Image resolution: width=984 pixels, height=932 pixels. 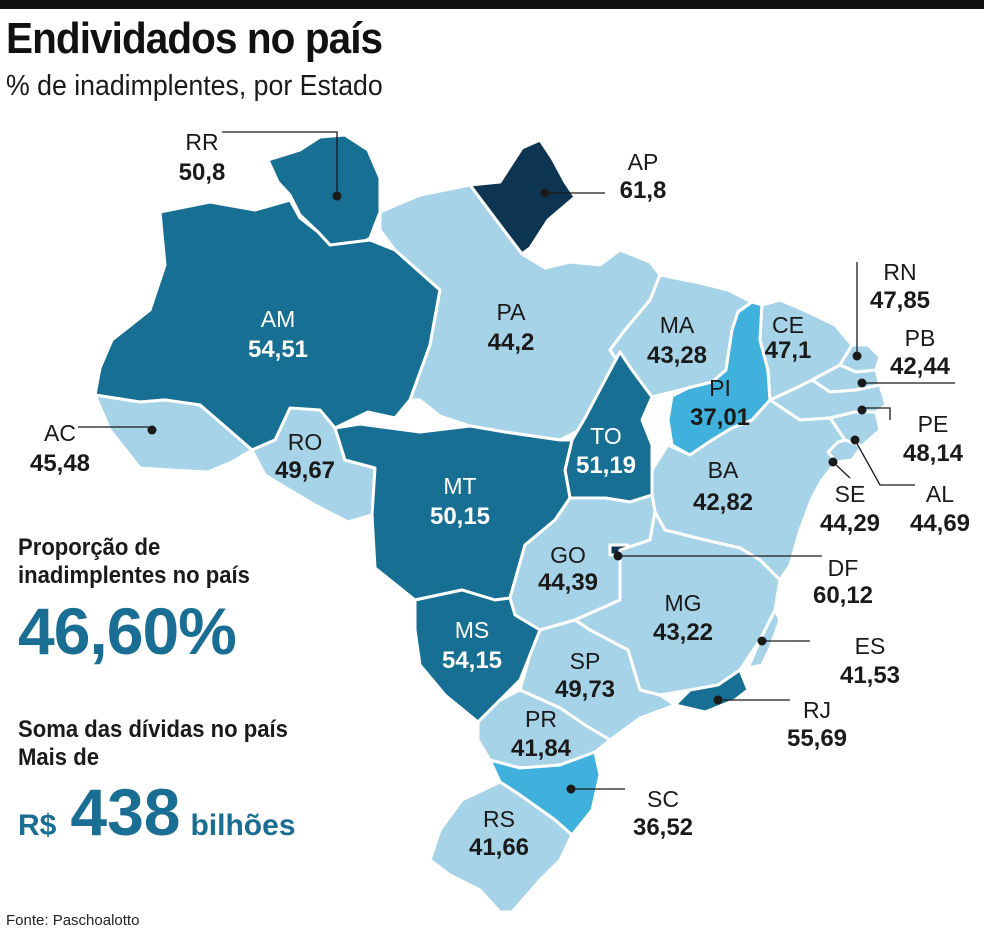 What do you see at coordinates (541, 719) in the screenshot?
I see `state-pr-code: PR` at bounding box center [541, 719].